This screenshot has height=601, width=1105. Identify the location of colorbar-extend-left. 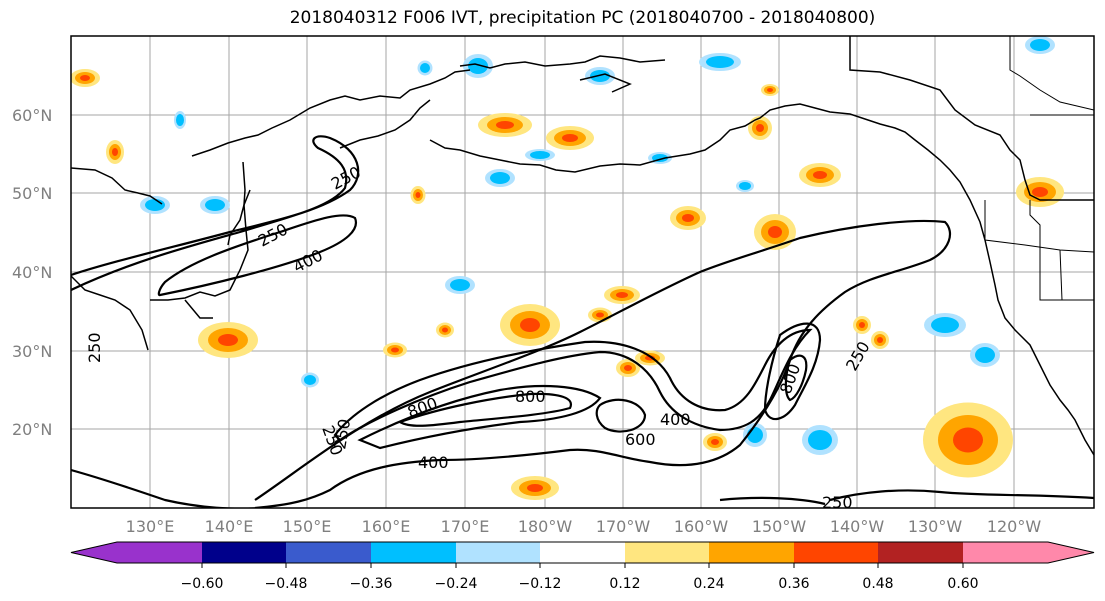
(136, 552).